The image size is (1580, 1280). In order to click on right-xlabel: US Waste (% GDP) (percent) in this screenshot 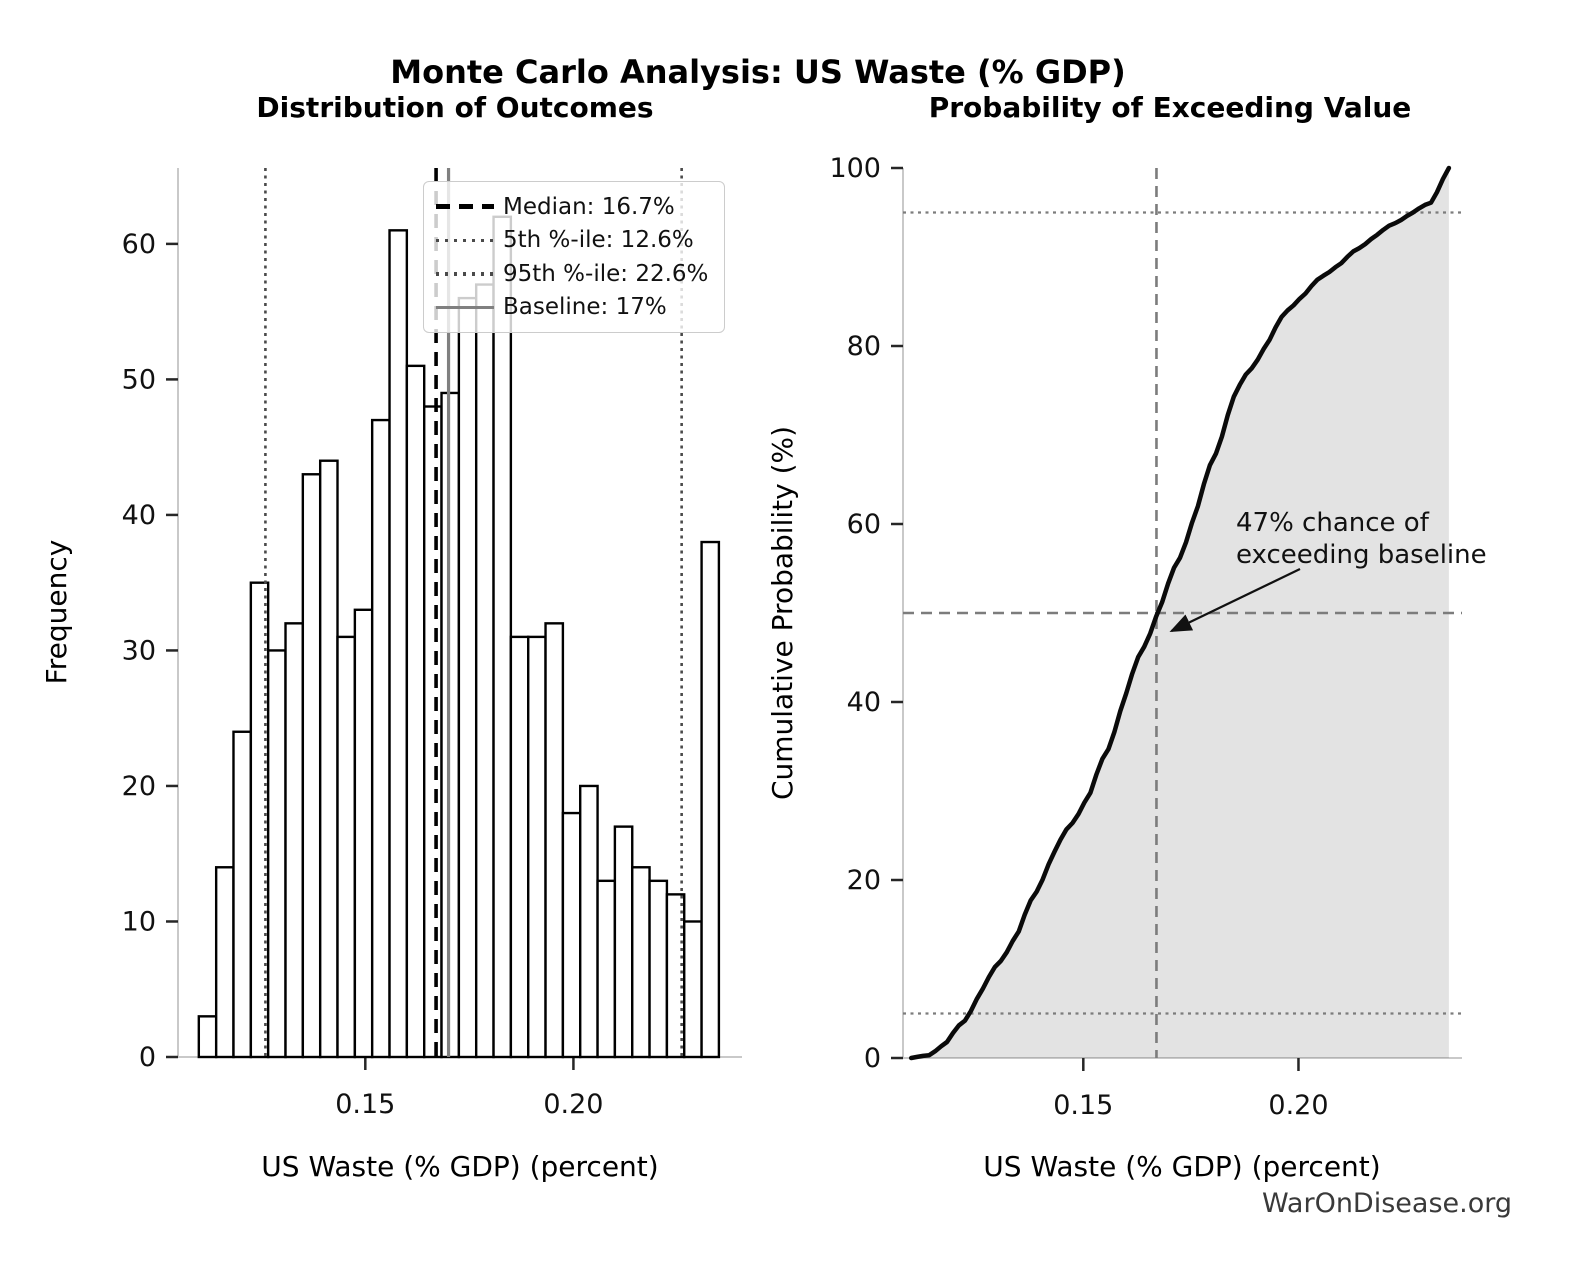, I will do `click(1181, 1166)`.